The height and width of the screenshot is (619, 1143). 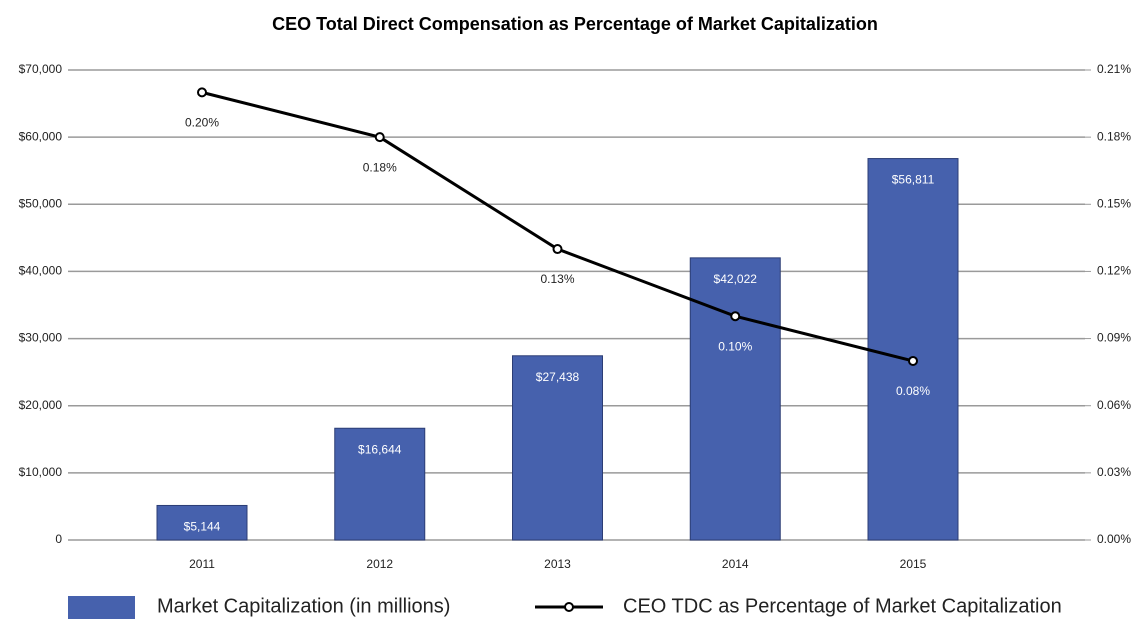 I want to click on y2-tick-label: 0.15%, so click(x=1114, y=203).